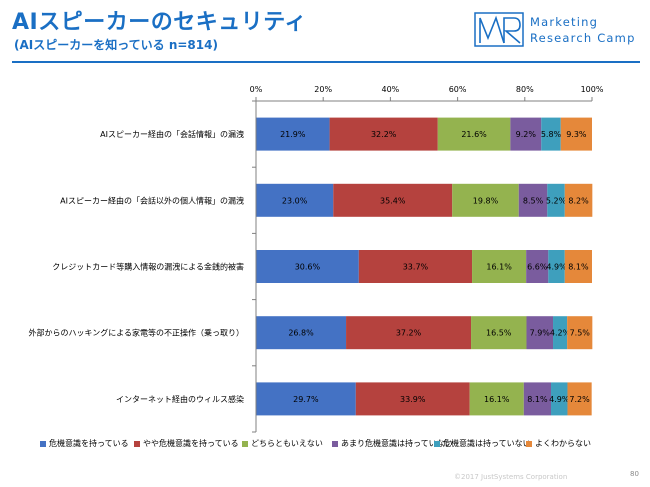  I want to click on page-subtitle: (AIスピーカーを知っている n=814), so click(116, 45).